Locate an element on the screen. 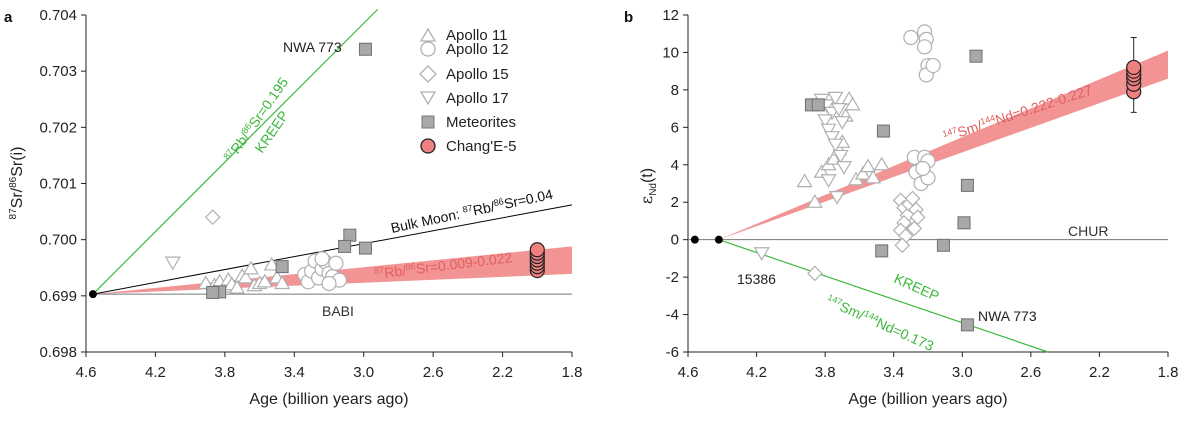  ytitle-a-rest: Sr(i) is located at coordinates (17, 162).